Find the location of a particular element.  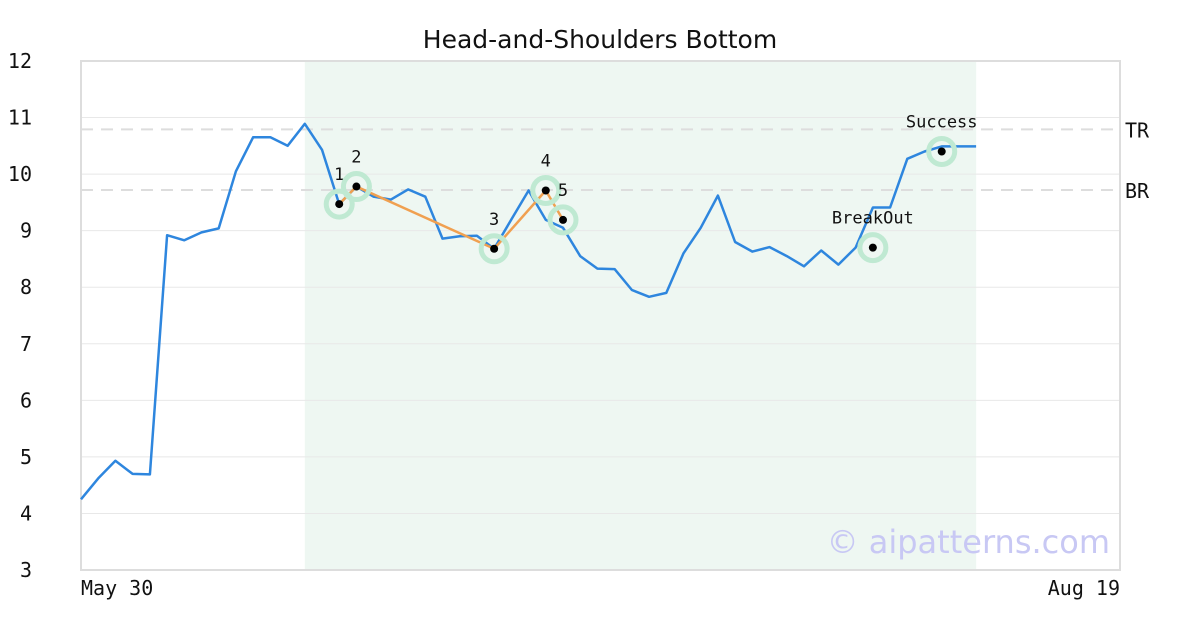

y-tick-label: 7 is located at coordinates (26, 344).